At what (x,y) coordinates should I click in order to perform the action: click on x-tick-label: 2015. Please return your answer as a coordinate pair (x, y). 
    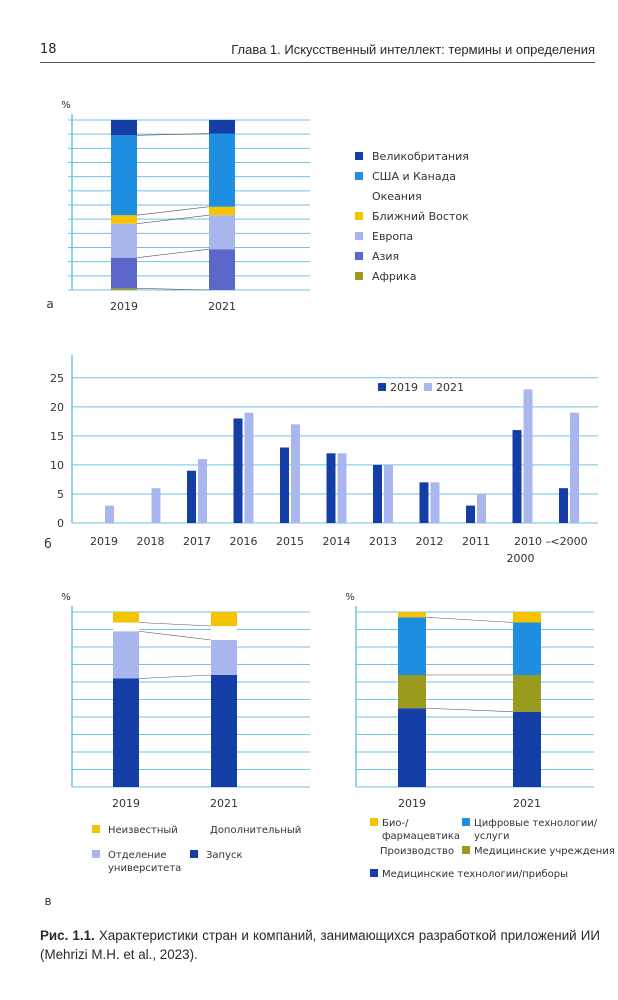
    Looking at the image, I should click on (290, 541).